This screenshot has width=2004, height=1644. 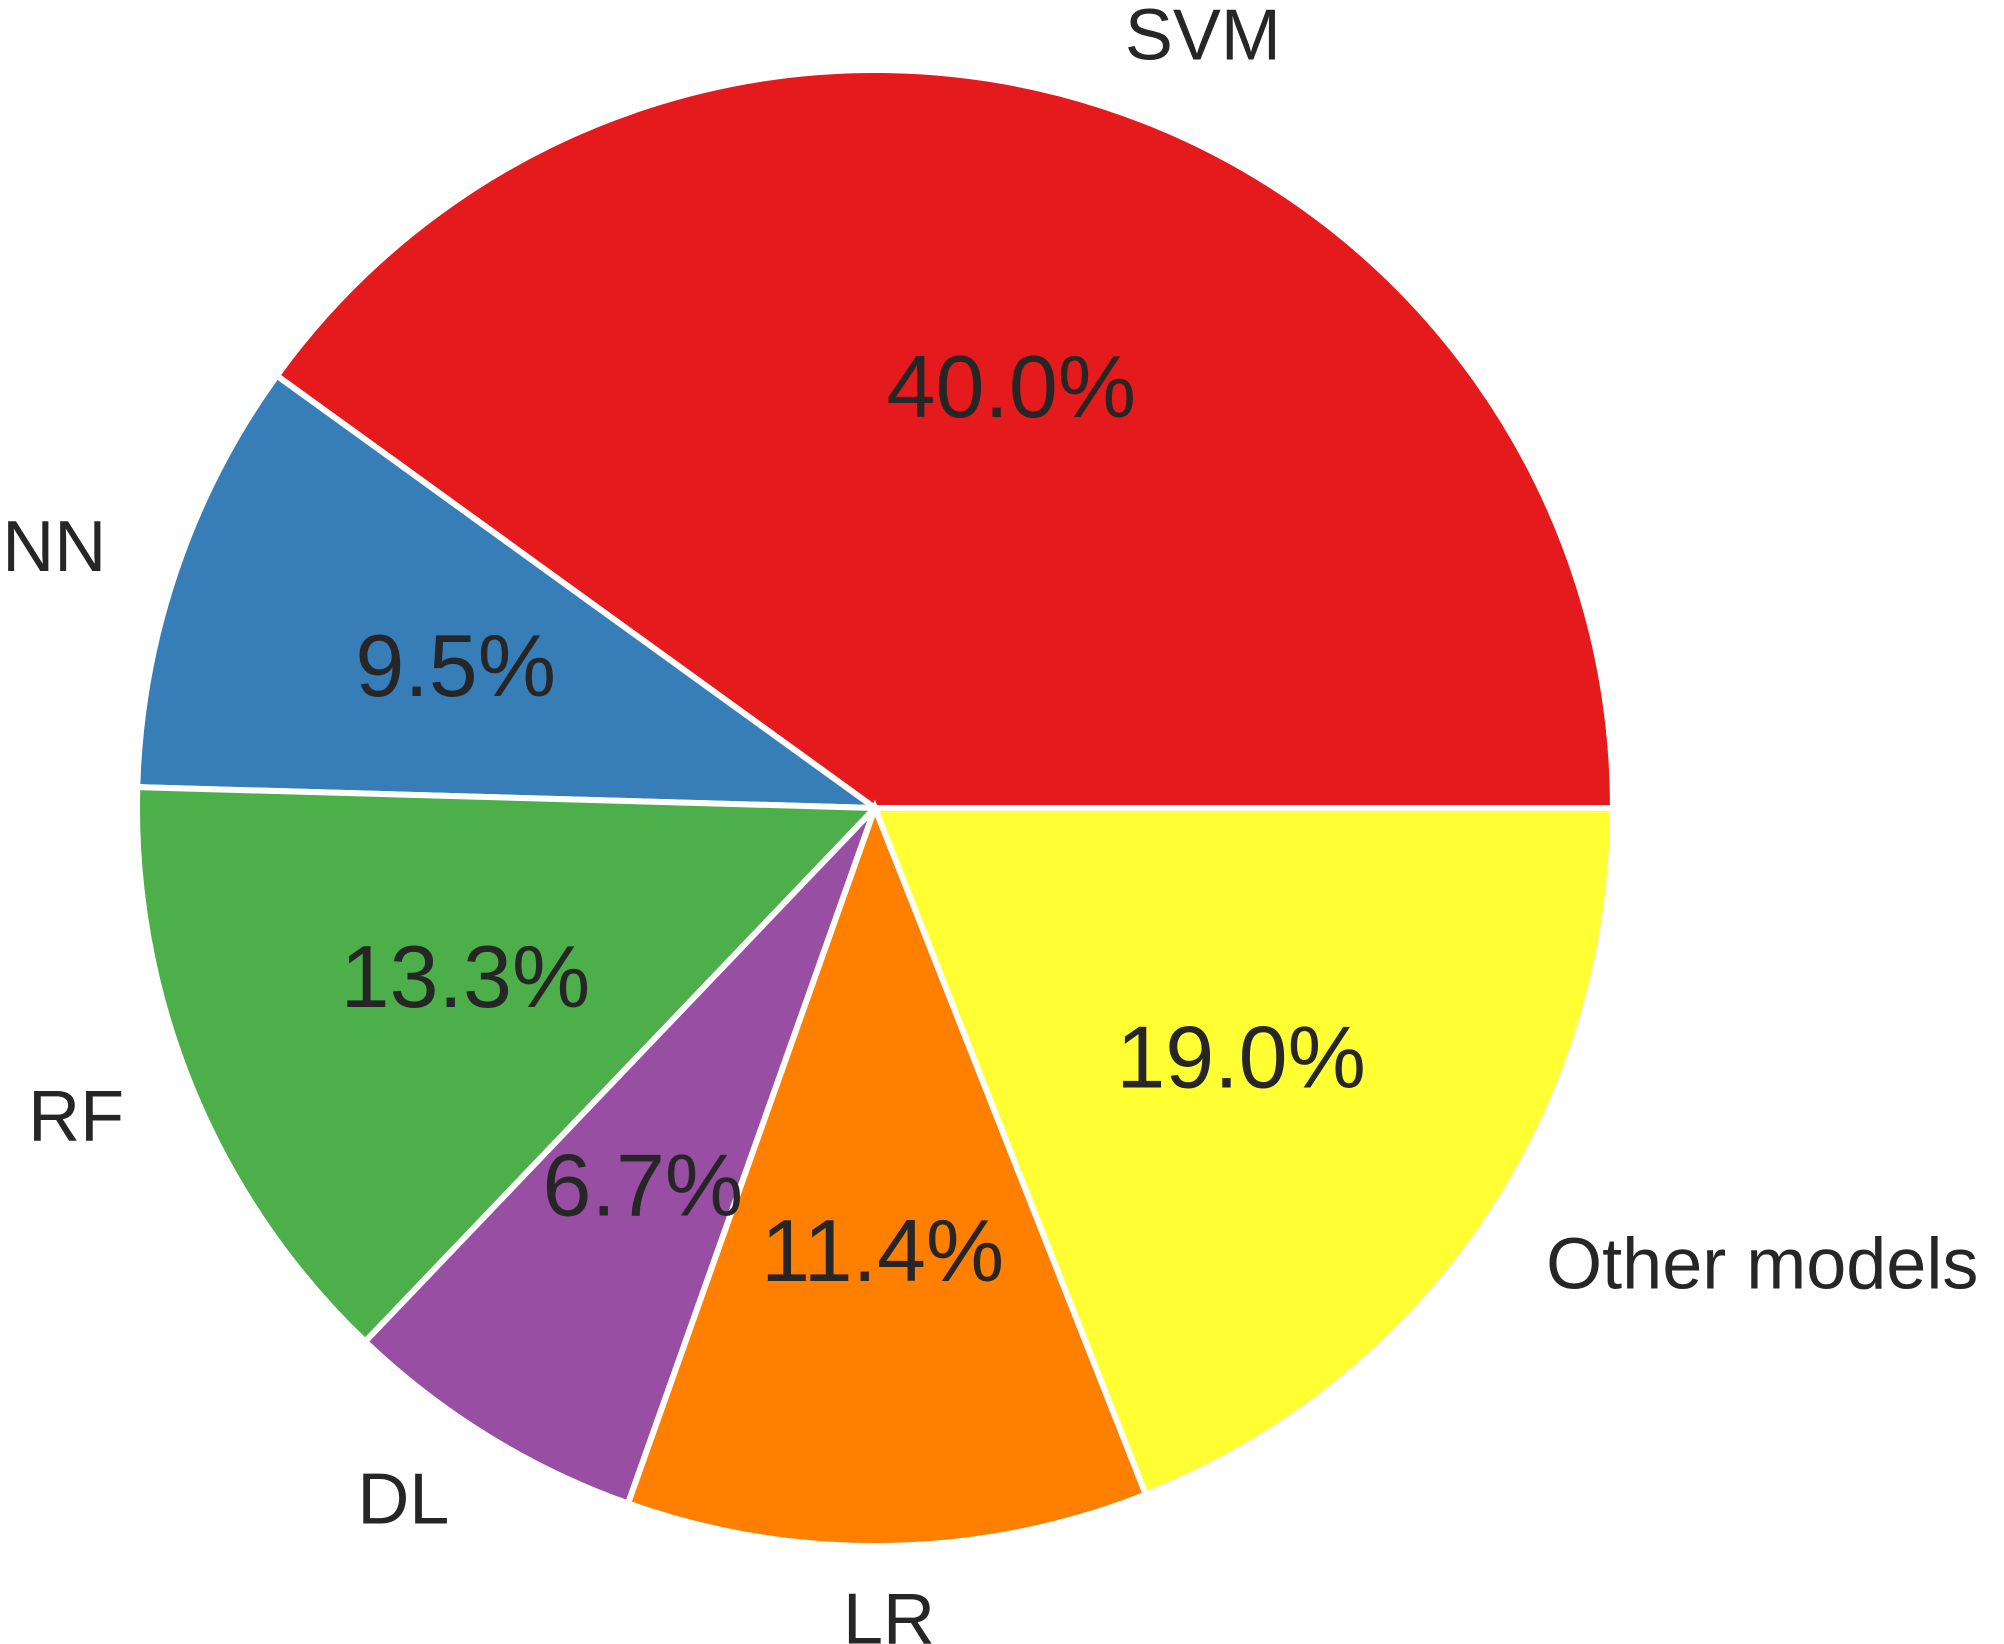 What do you see at coordinates (509, 591) in the screenshot?
I see `pie-slice-nn` at bounding box center [509, 591].